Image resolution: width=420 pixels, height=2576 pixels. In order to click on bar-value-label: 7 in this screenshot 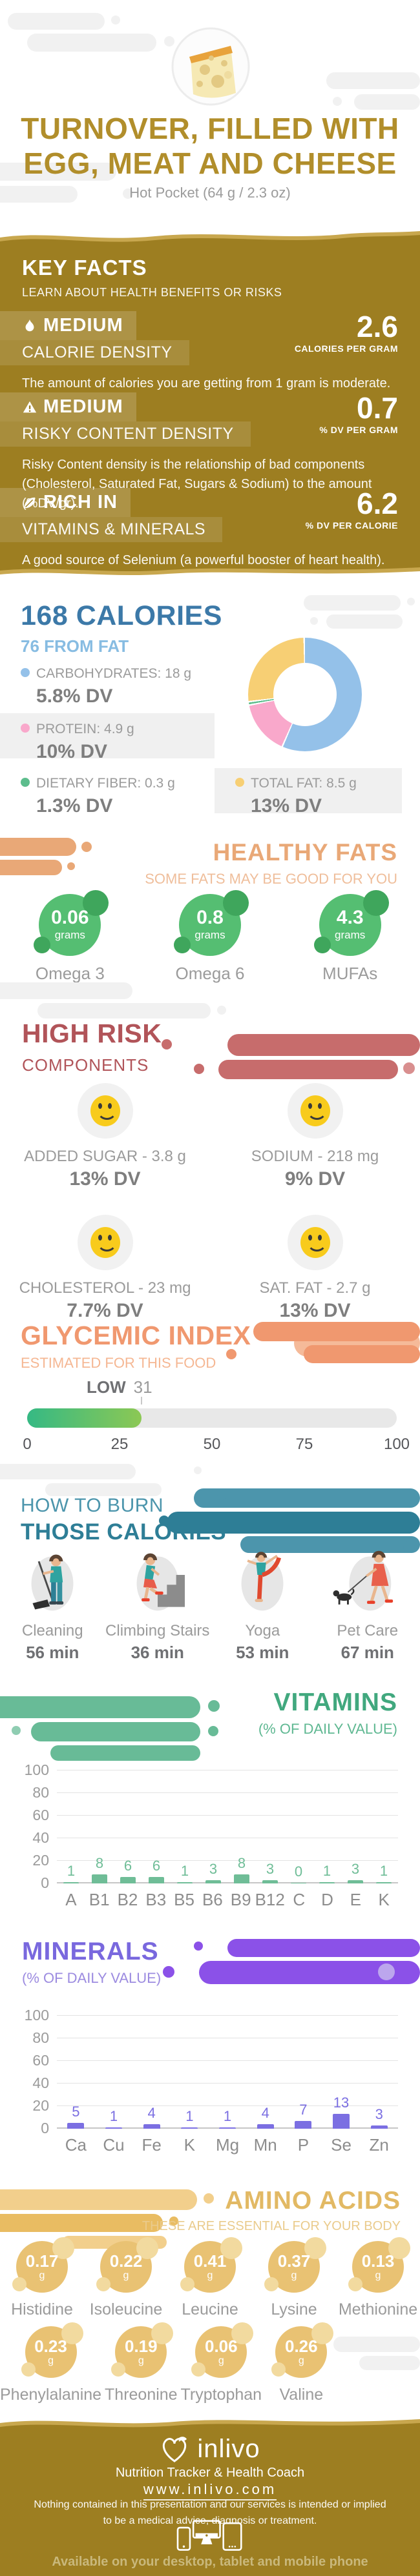, I will do `click(303, 2109)`.